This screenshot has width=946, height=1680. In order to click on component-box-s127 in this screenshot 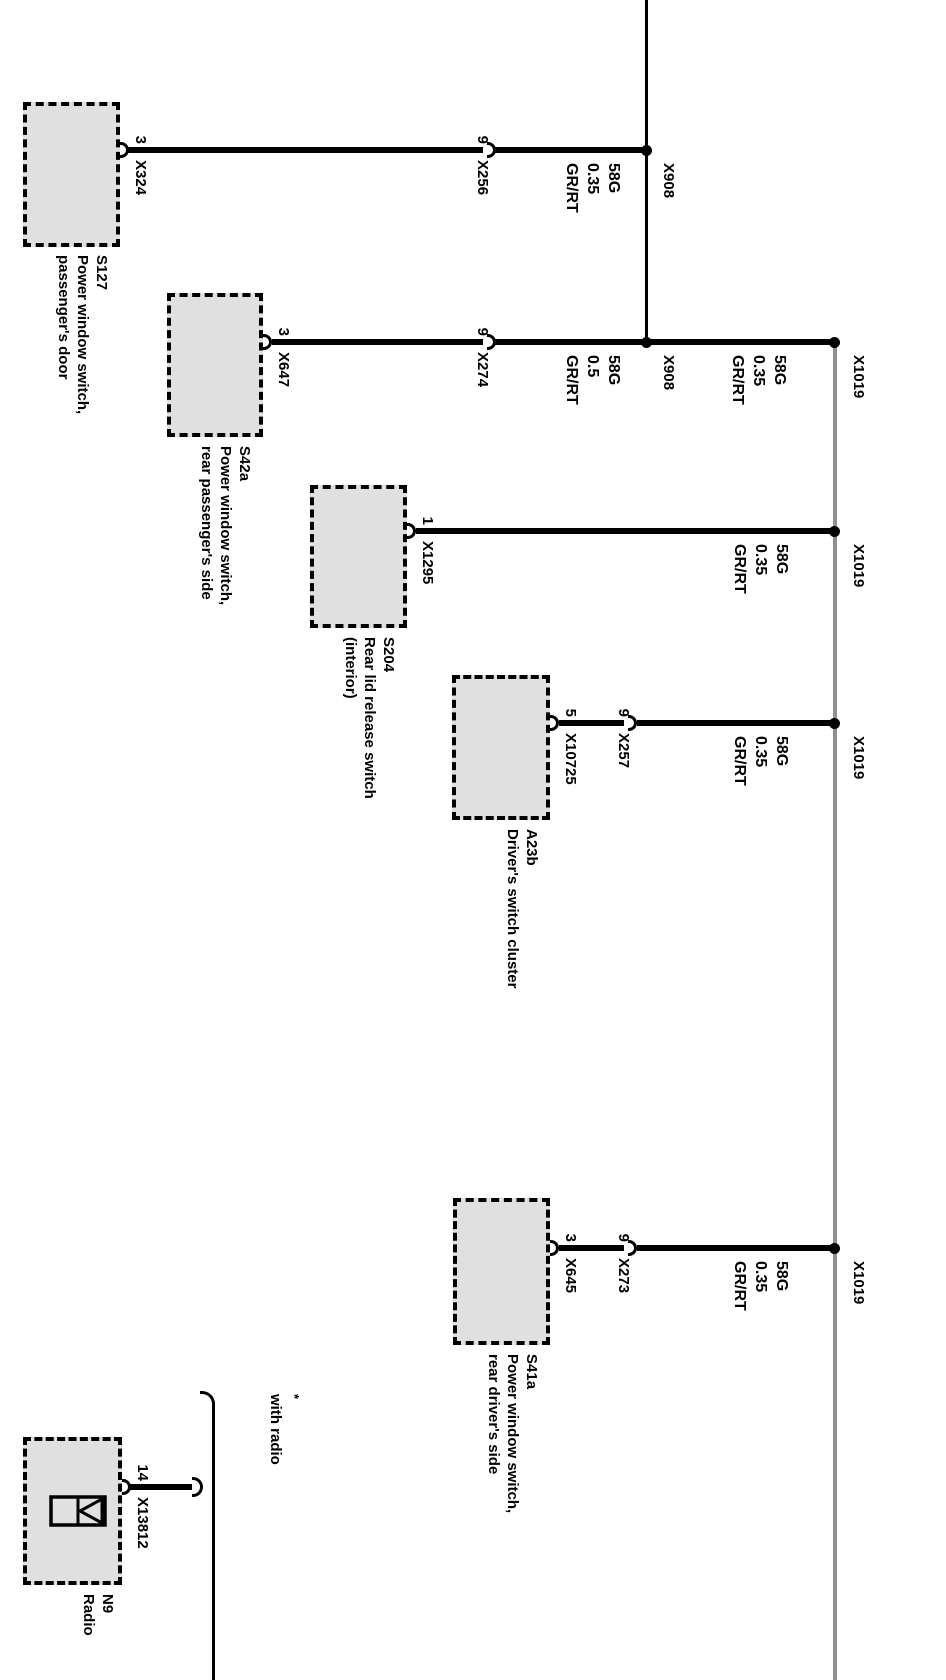, I will do `click(71, 174)`.